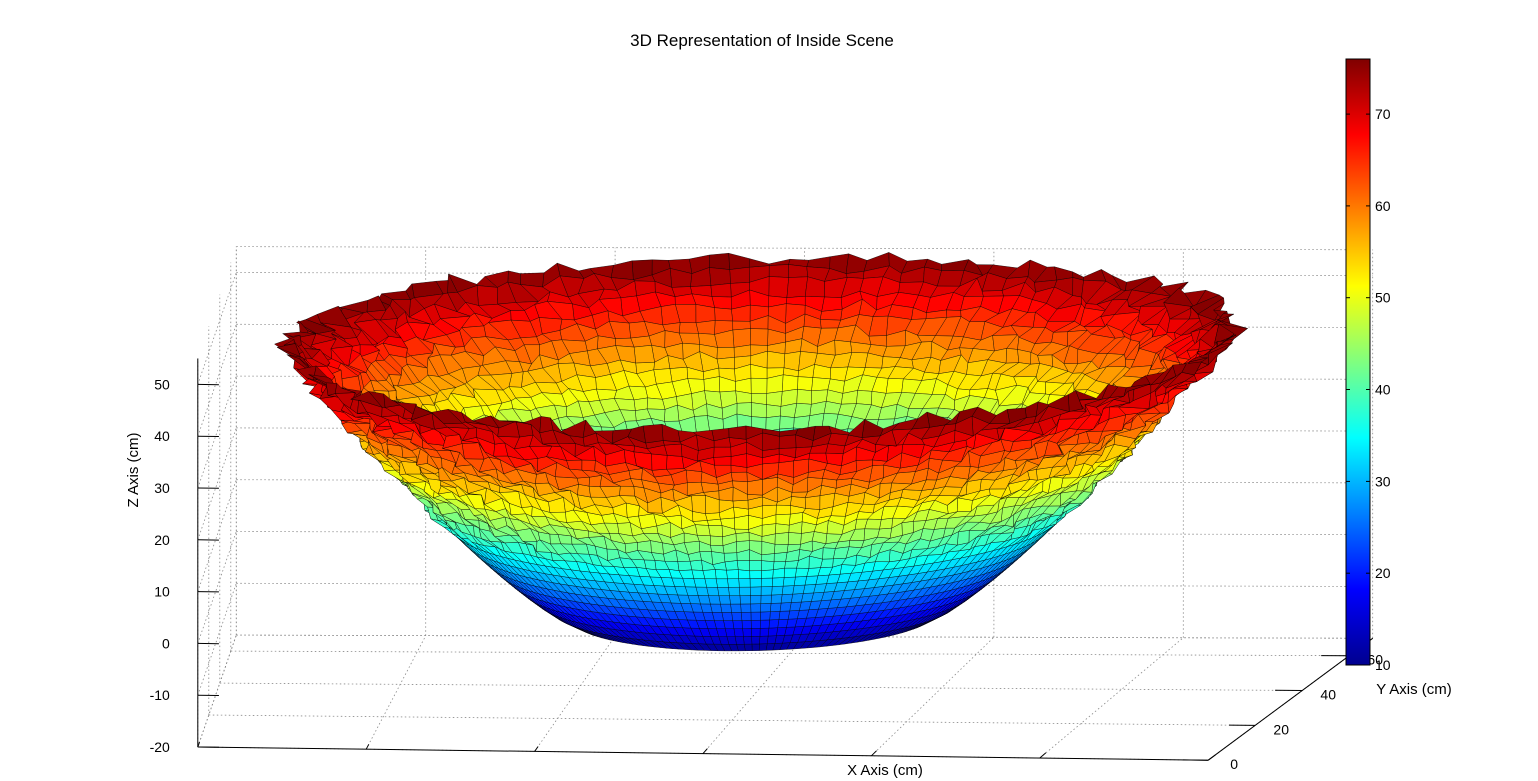  What do you see at coordinates (1234, 764) in the screenshot?
I see `y-tick-label: 0` at bounding box center [1234, 764].